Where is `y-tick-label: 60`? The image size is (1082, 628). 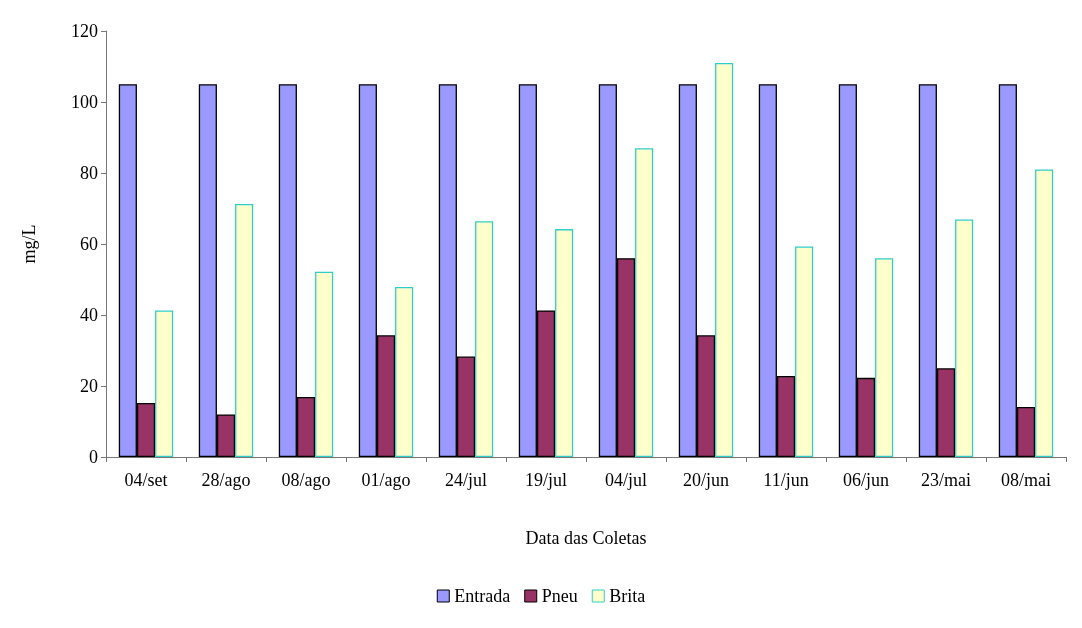
y-tick-label: 60 is located at coordinates (89, 244).